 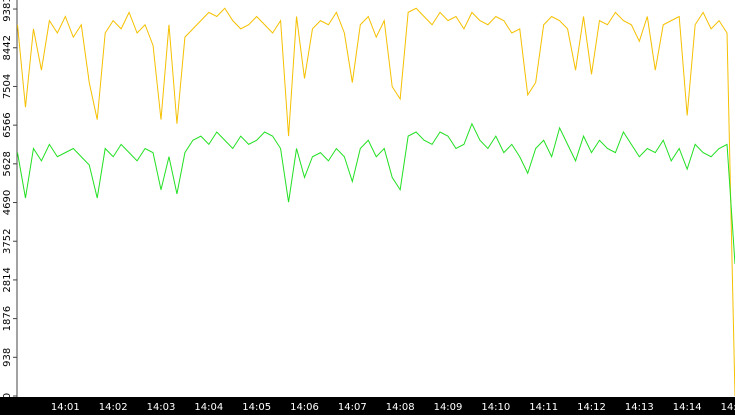 I want to click on y-tick-label: 0, so click(x=7, y=396).